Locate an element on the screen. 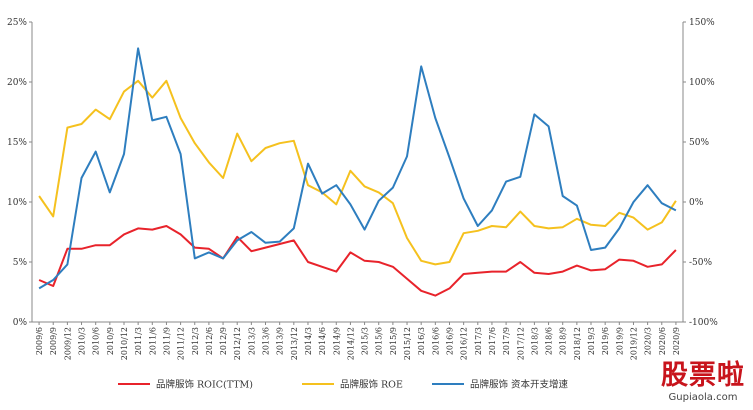  y-left-tick-label: 10% is located at coordinates (17, 203).